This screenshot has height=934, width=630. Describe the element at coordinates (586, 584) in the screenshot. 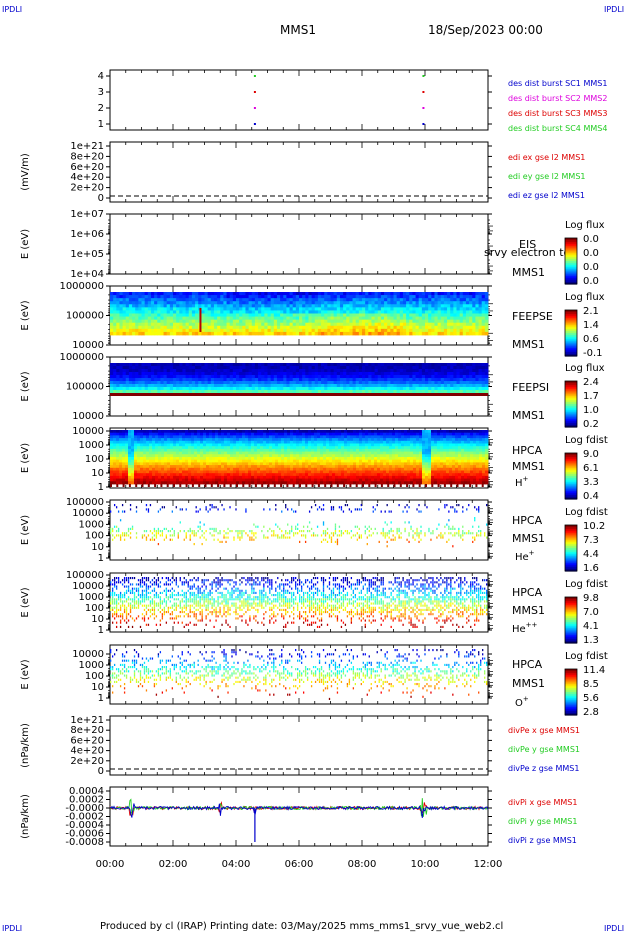

I see `hpca-hepp-colorbar-title: Log fdist` at that location.